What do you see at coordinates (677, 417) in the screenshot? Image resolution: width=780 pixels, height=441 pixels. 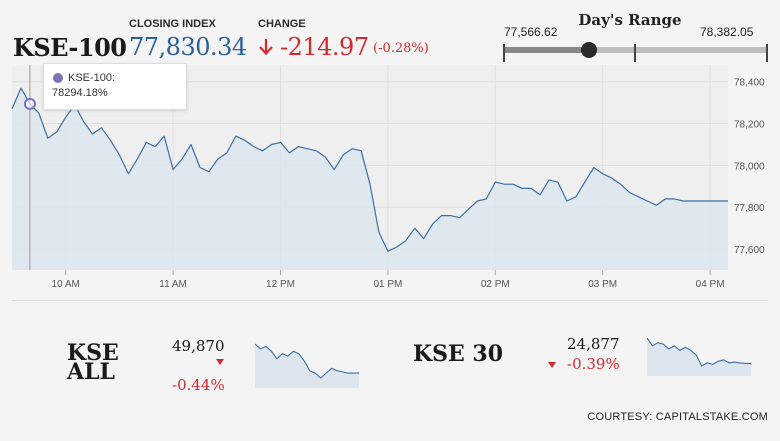 I see `courtesy-credit: COURTESY: CAPITALSTAKE.COM` at bounding box center [677, 417].